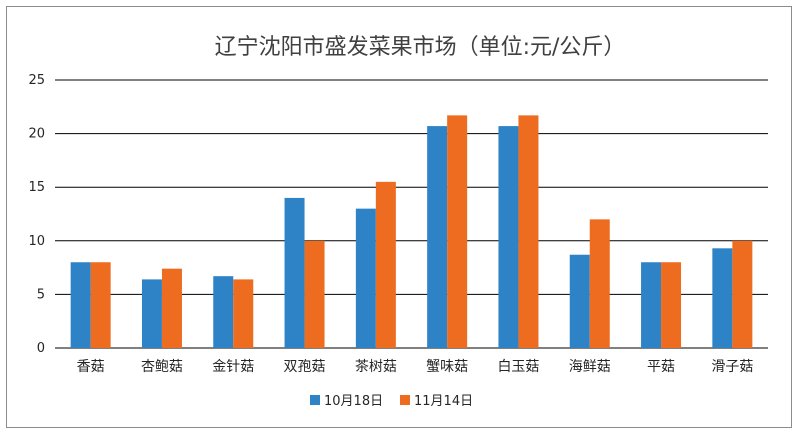 The image size is (800, 436). What do you see at coordinates (36, 187) in the screenshot?
I see `y-tick-label: 15` at bounding box center [36, 187].